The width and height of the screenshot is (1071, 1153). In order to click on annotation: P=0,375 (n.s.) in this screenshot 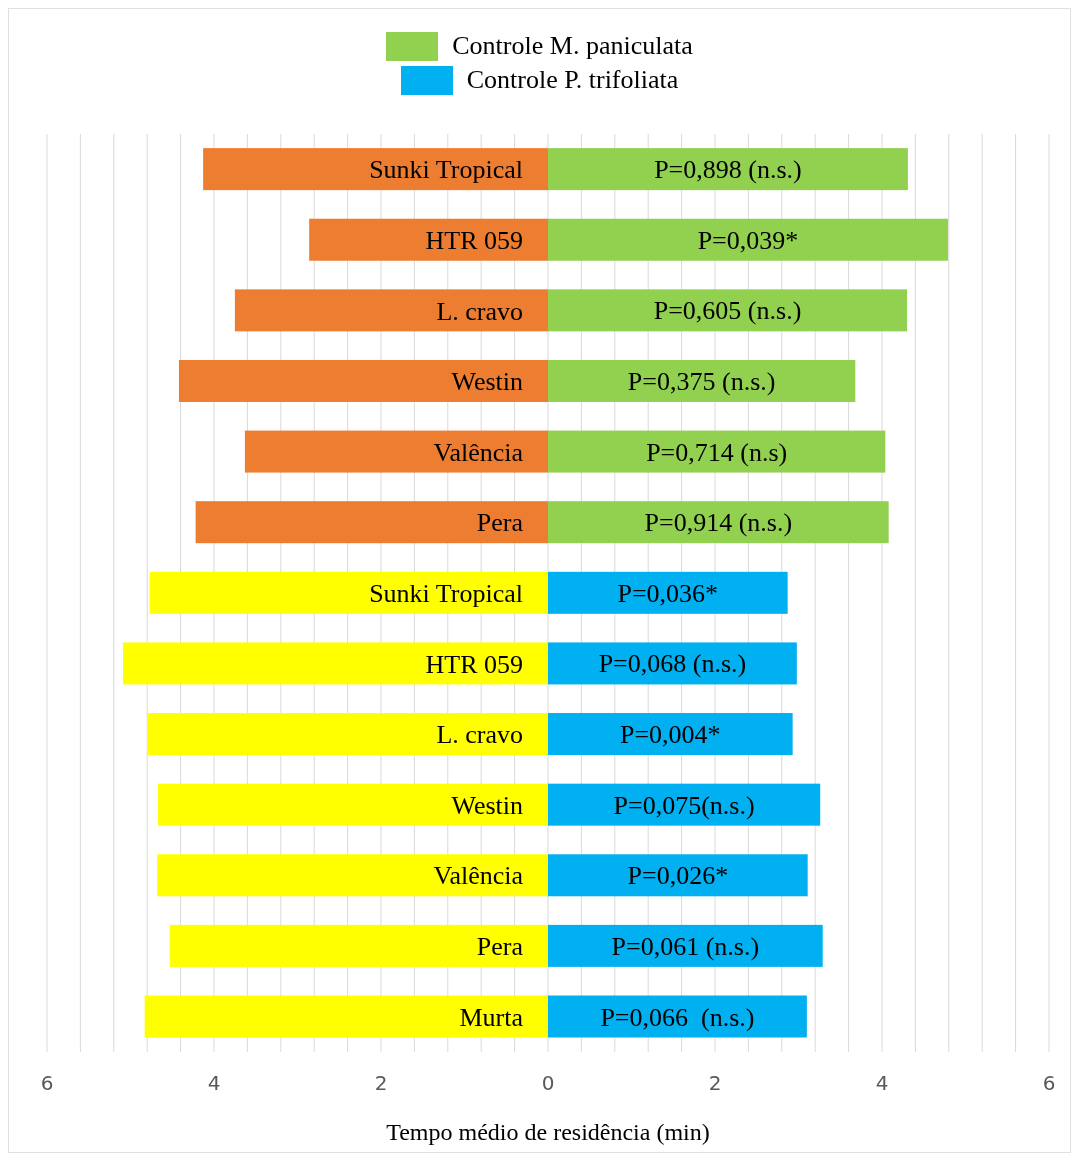, I will do `click(701, 381)`.